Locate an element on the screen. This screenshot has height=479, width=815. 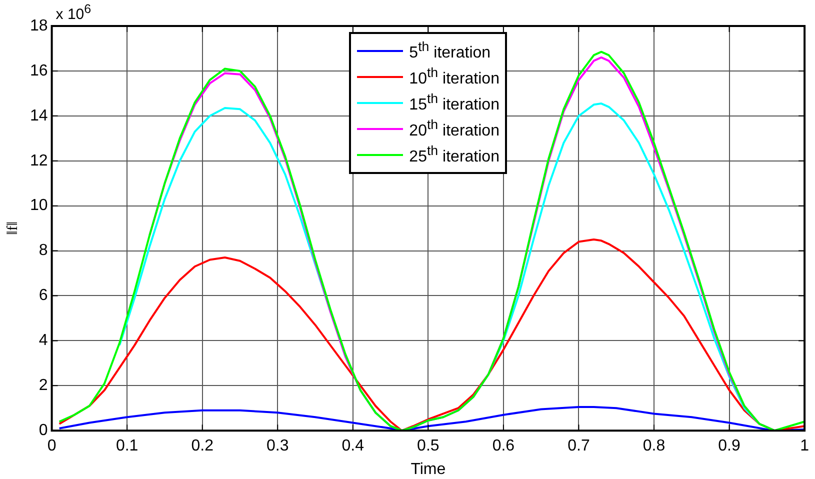
y-tick-label: 10 is located at coordinates (39, 205).